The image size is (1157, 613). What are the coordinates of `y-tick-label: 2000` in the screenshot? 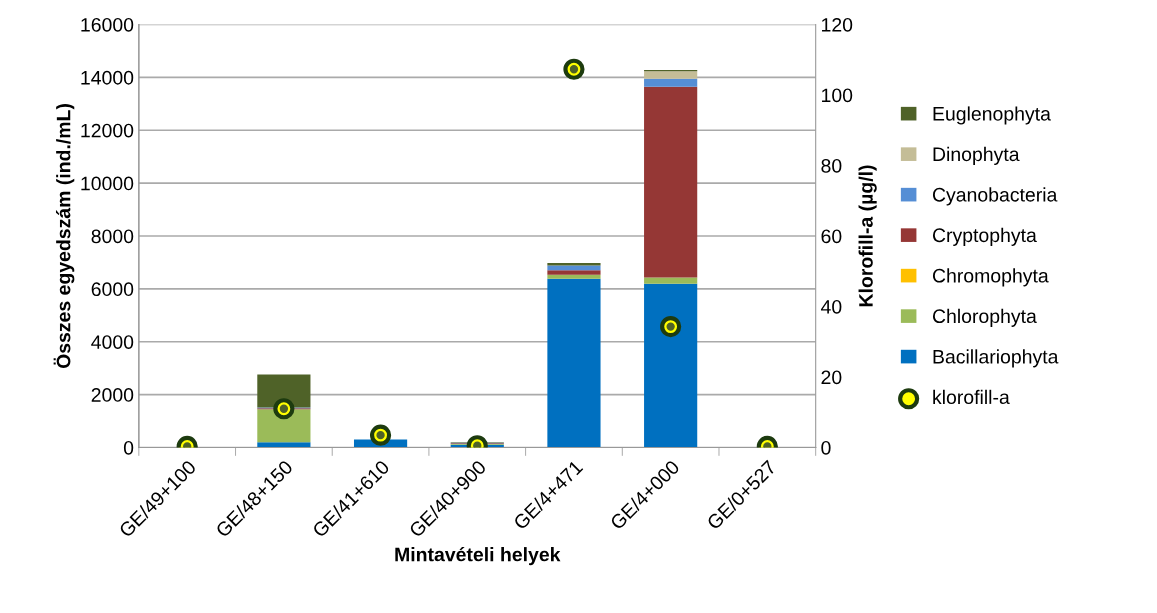 It's located at (112, 395).